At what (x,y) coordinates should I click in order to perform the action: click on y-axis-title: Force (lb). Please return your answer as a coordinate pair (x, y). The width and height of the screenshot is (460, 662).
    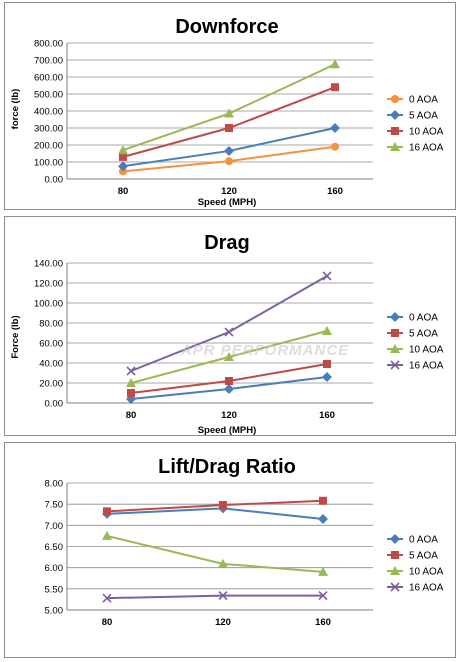
    Looking at the image, I should click on (15, 336).